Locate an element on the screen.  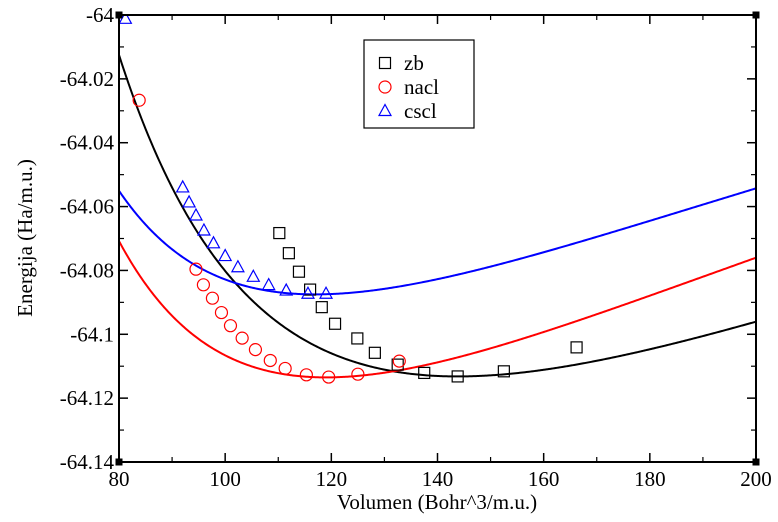
legend-label-nacl: nacl is located at coordinates (421, 87).